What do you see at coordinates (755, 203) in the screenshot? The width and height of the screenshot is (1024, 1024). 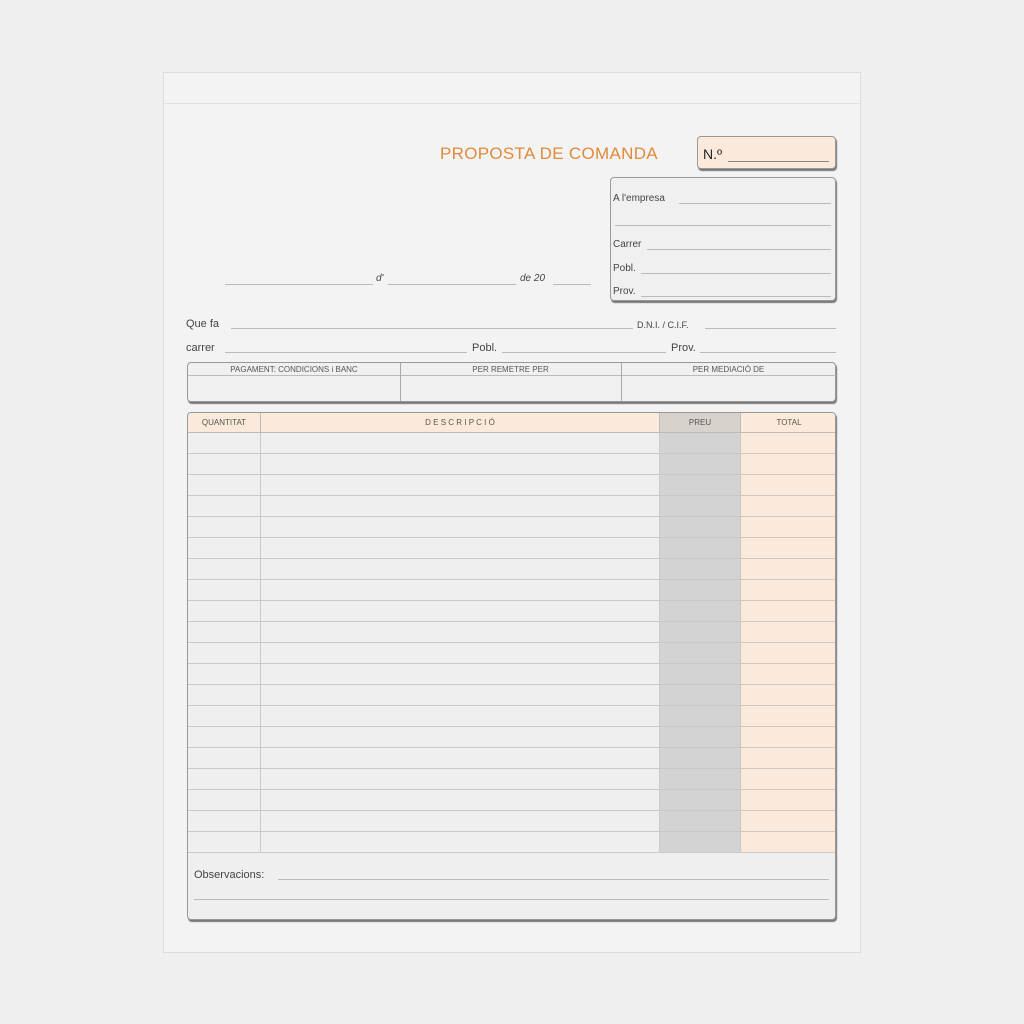 I see `company-line` at bounding box center [755, 203].